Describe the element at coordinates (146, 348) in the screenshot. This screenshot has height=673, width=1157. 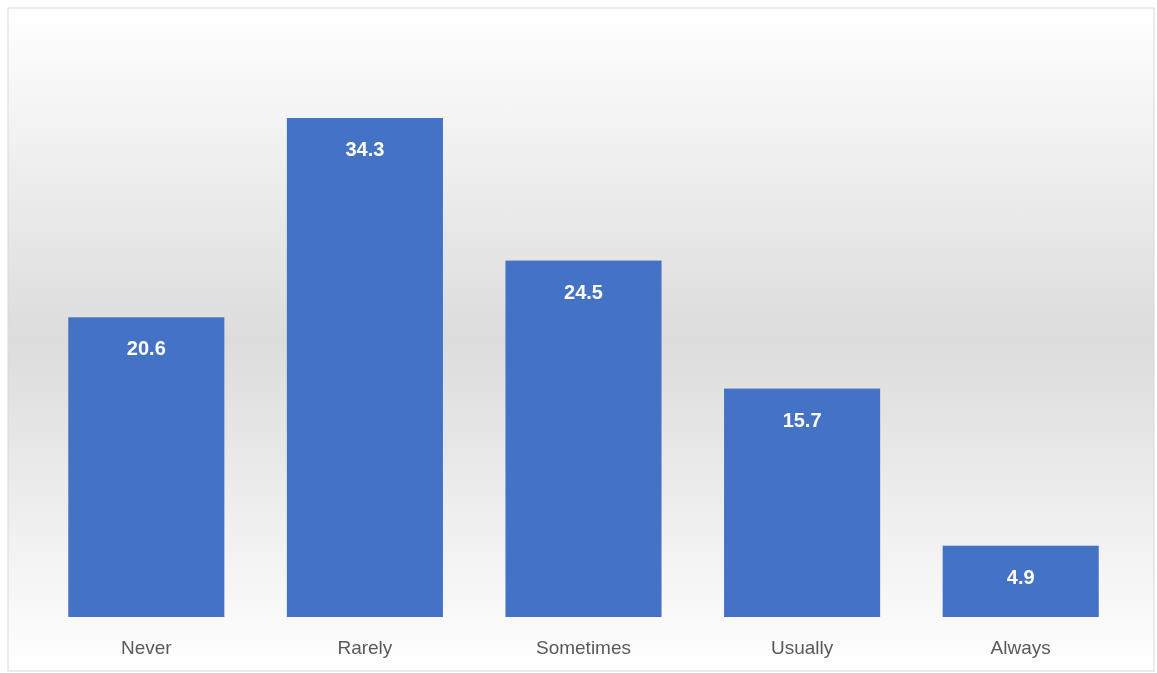
I see `data-label: 20.6` at that location.